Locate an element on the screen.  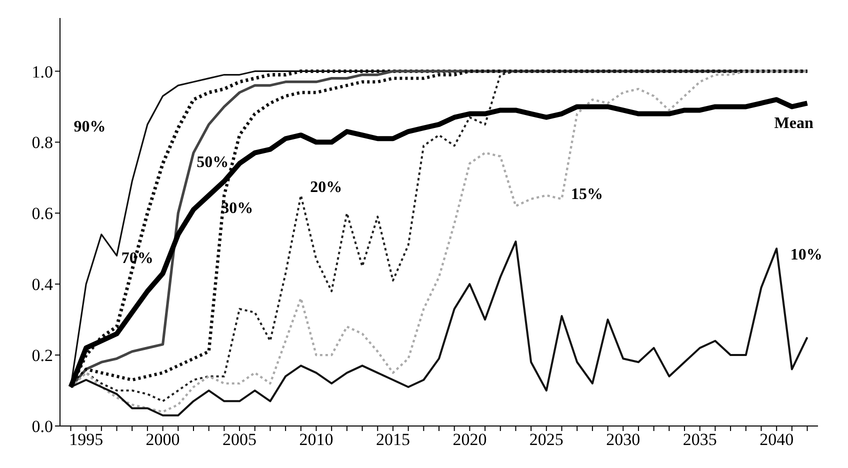
x-tick-label: 2020 is located at coordinates (469, 440).